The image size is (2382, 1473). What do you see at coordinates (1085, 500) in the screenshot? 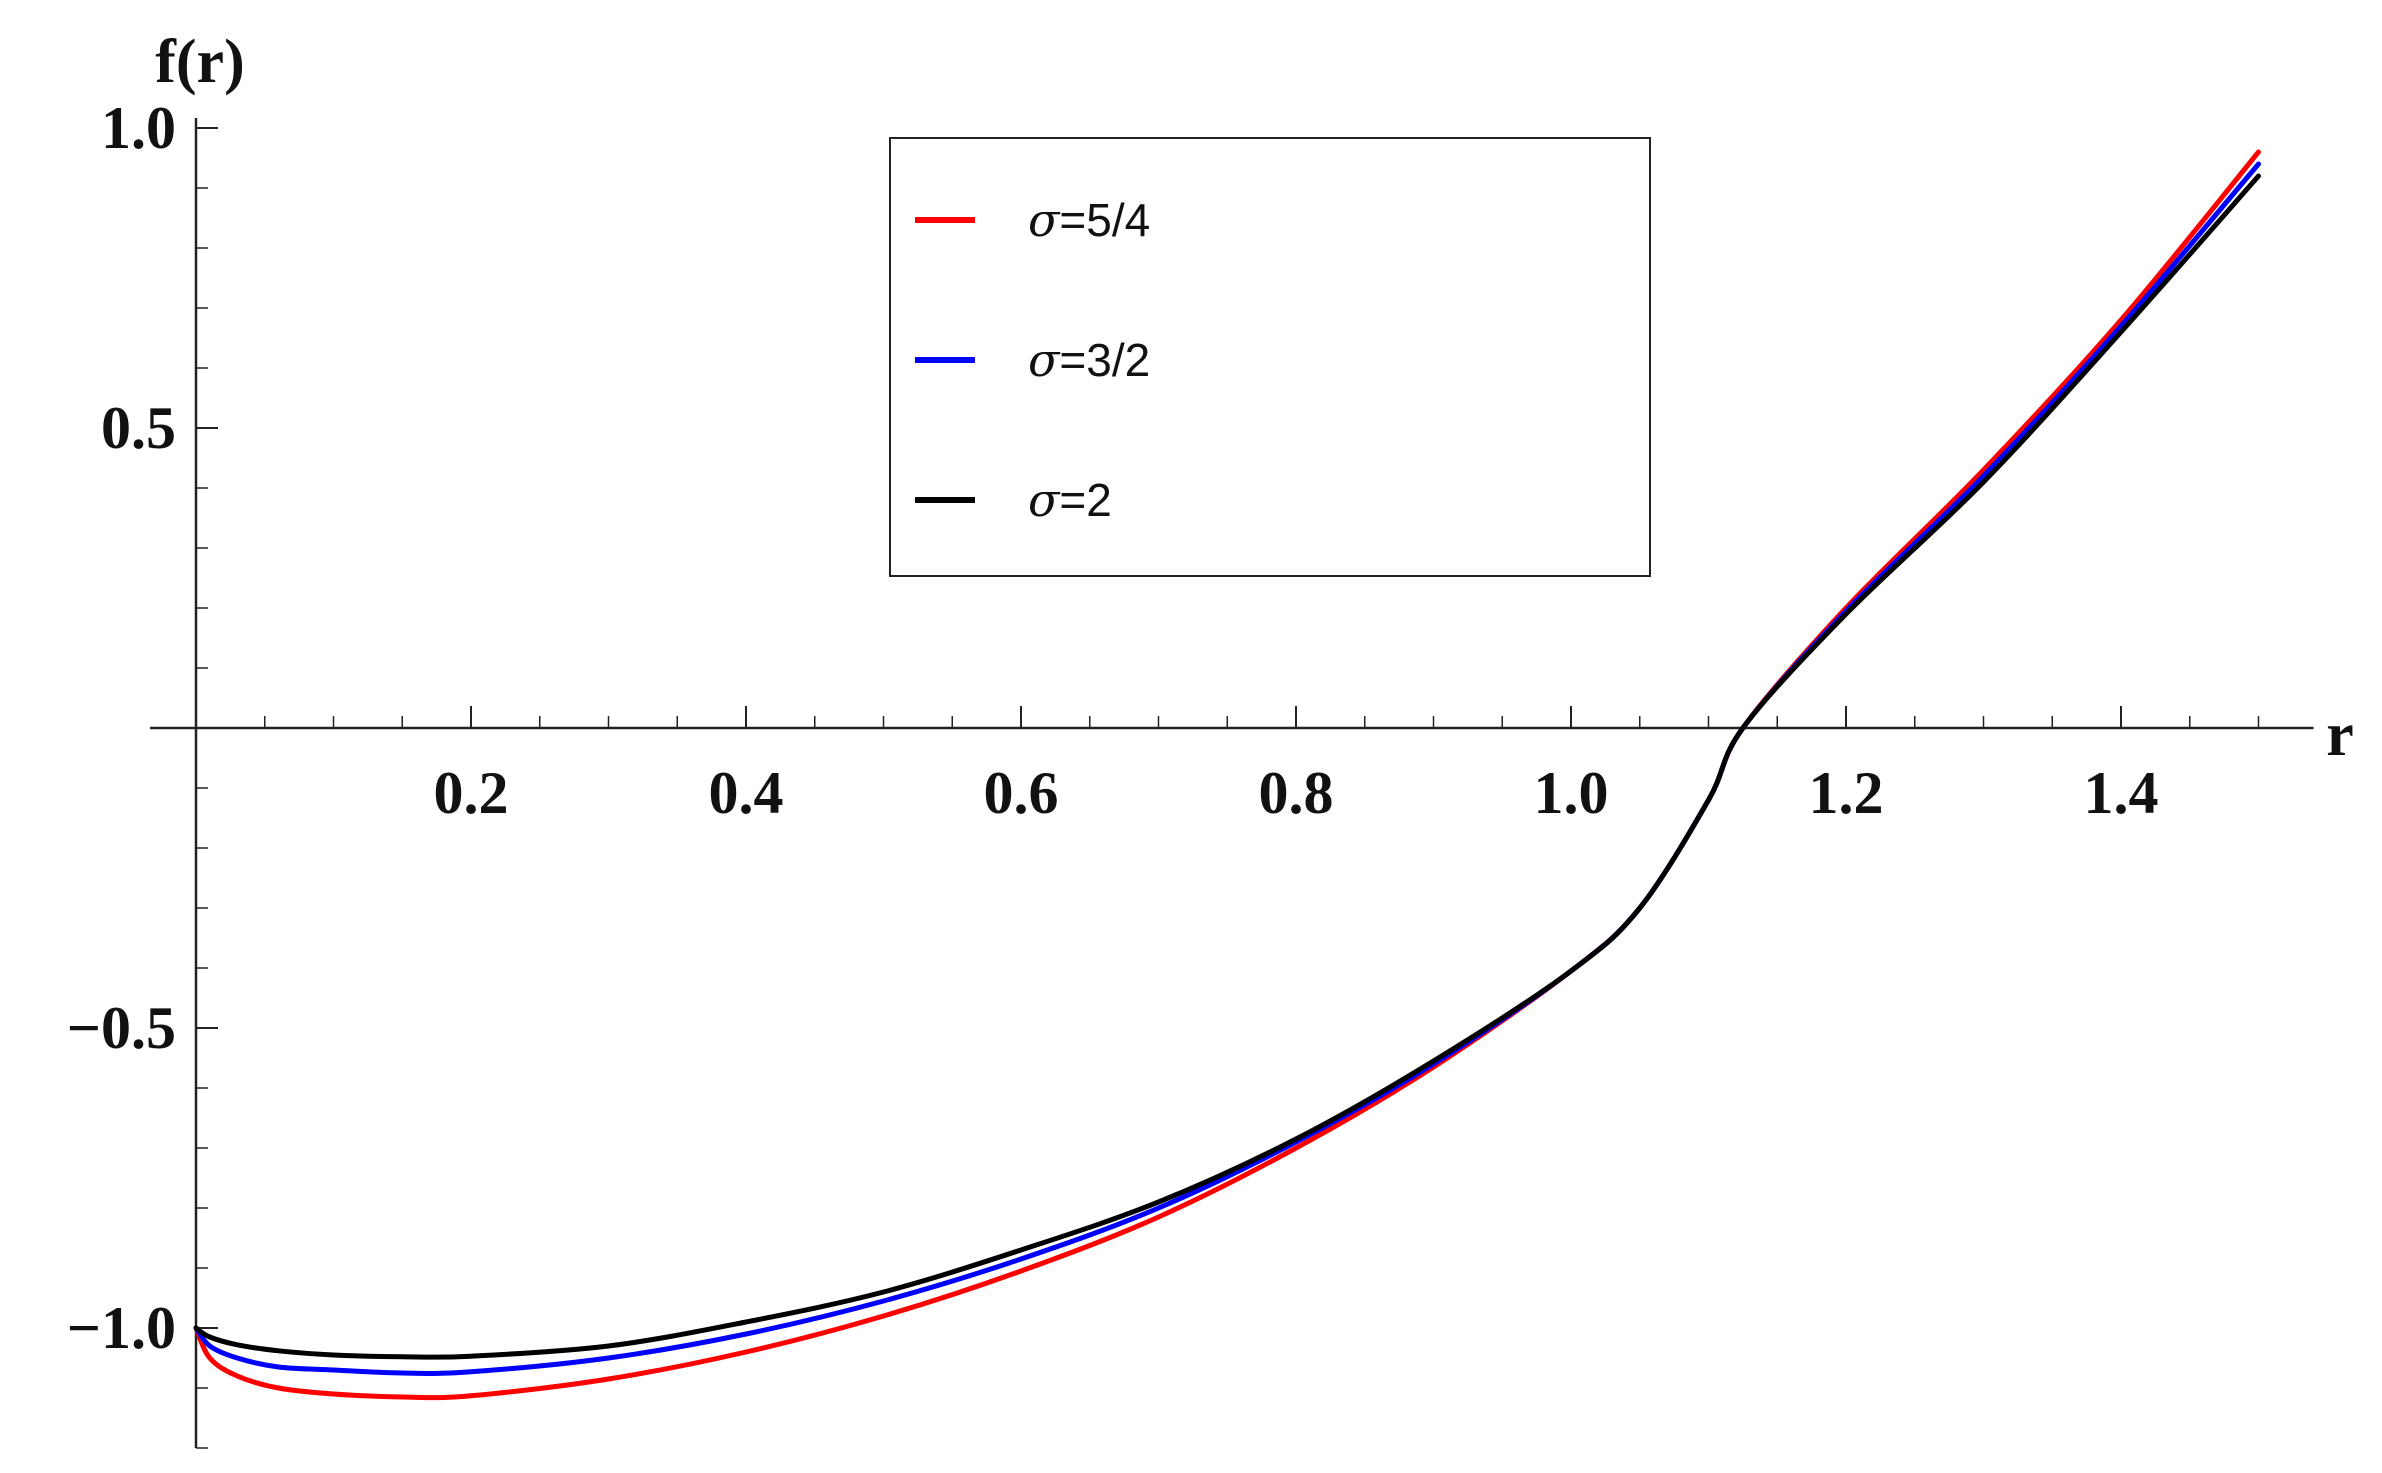
I see `legend-value: =2` at bounding box center [1085, 500].